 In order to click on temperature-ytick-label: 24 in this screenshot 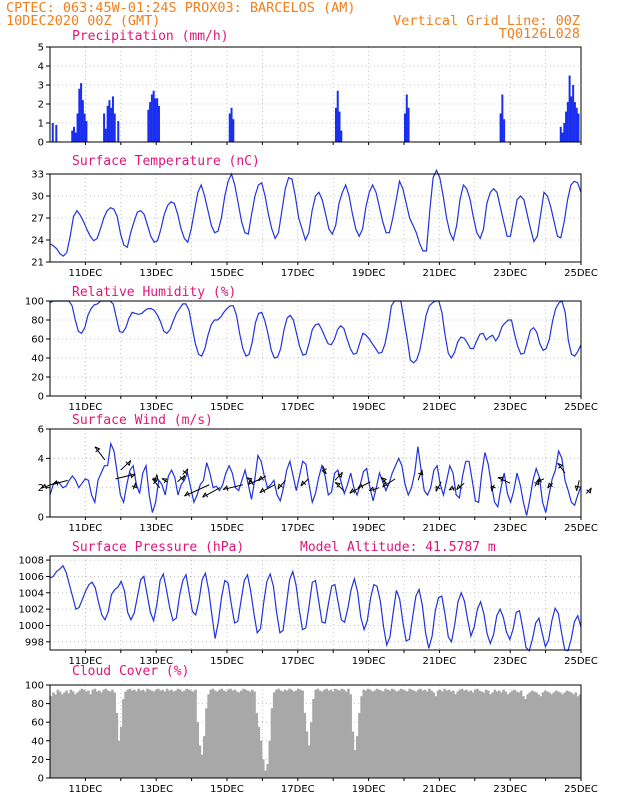, I will do `click(37, 241)`.